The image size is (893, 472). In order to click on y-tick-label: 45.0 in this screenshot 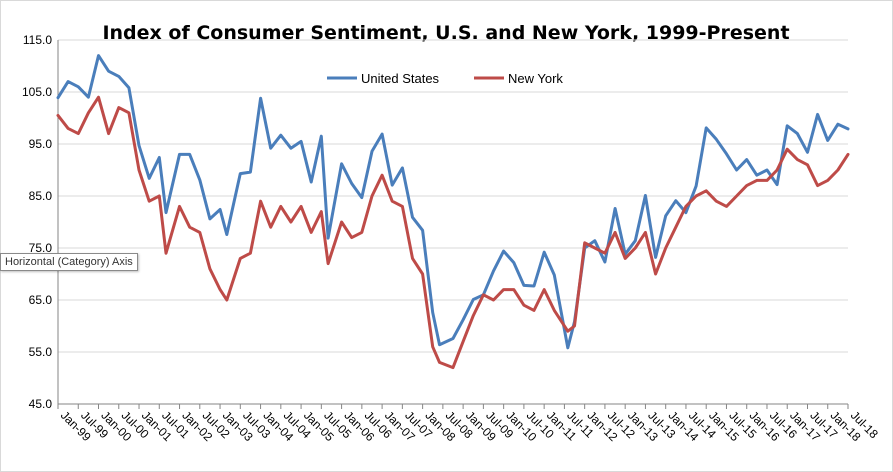, I will do `click(41, 404)`.